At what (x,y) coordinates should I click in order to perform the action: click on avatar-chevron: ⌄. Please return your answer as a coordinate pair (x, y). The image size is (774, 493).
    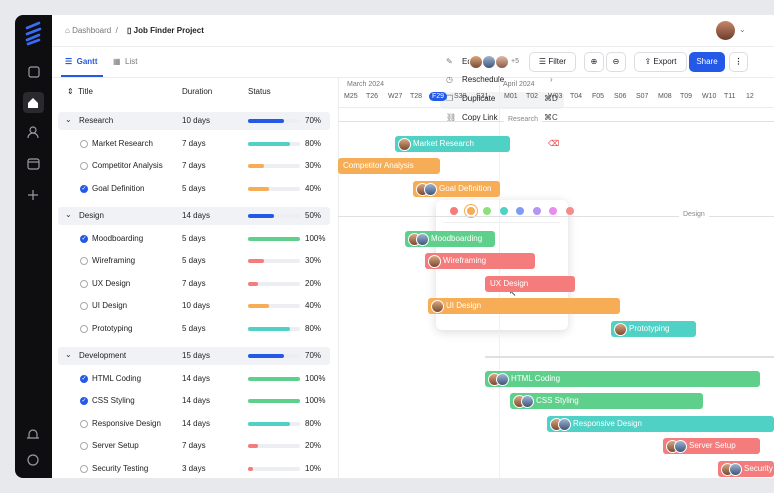
    Looking at the image, I should click on (742, 29).